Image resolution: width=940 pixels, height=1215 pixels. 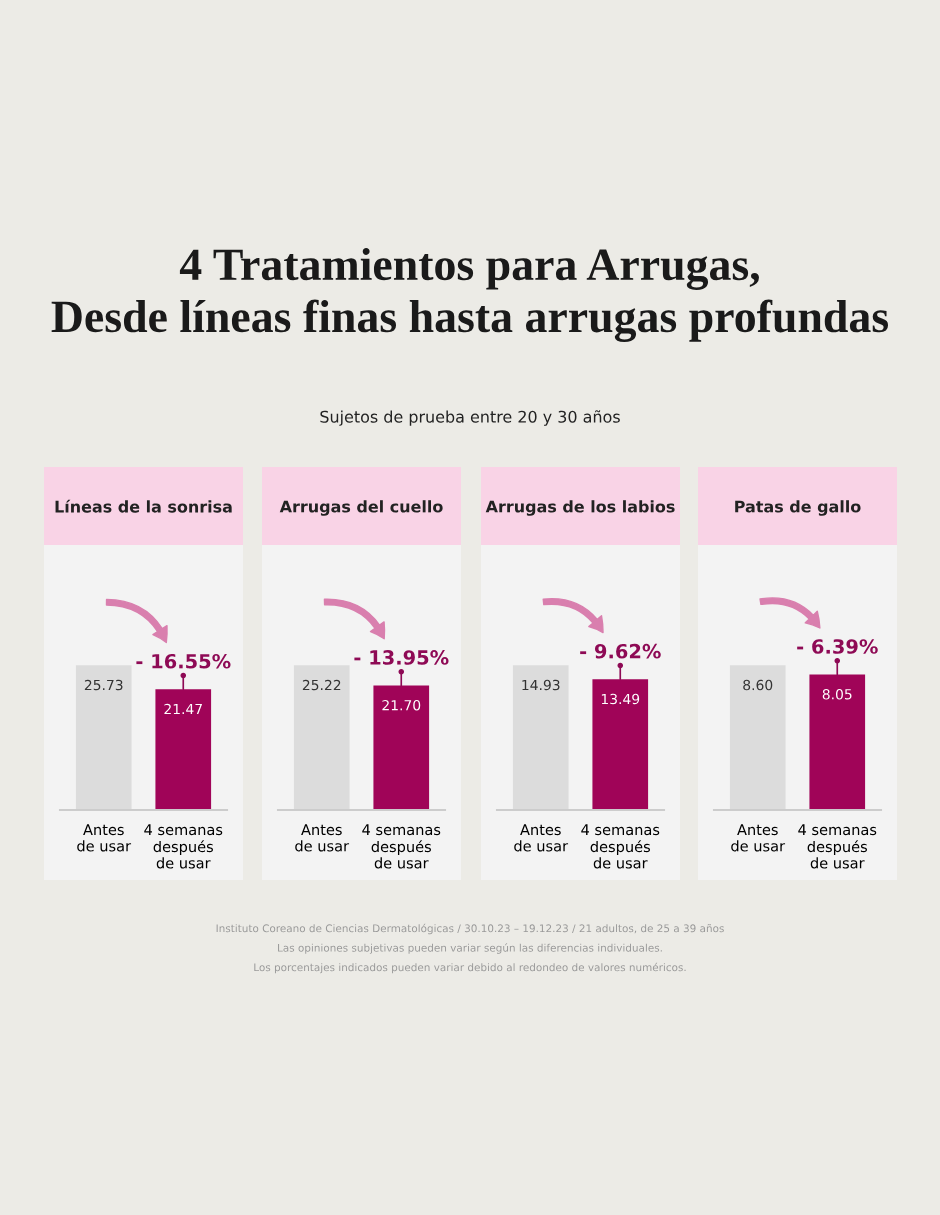 I want to click on text: 4 Tratamientos para Arrugas, Desde líneas finas hasta arrugas profundas, so click(x=470, y=295).